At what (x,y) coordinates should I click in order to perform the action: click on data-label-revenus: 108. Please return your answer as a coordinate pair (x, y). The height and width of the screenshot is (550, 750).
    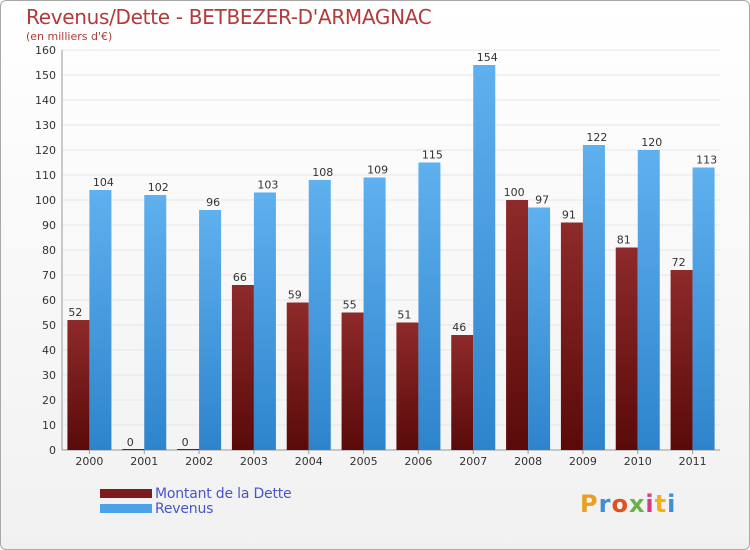
    Looking at the image, I should click on (322, 172).